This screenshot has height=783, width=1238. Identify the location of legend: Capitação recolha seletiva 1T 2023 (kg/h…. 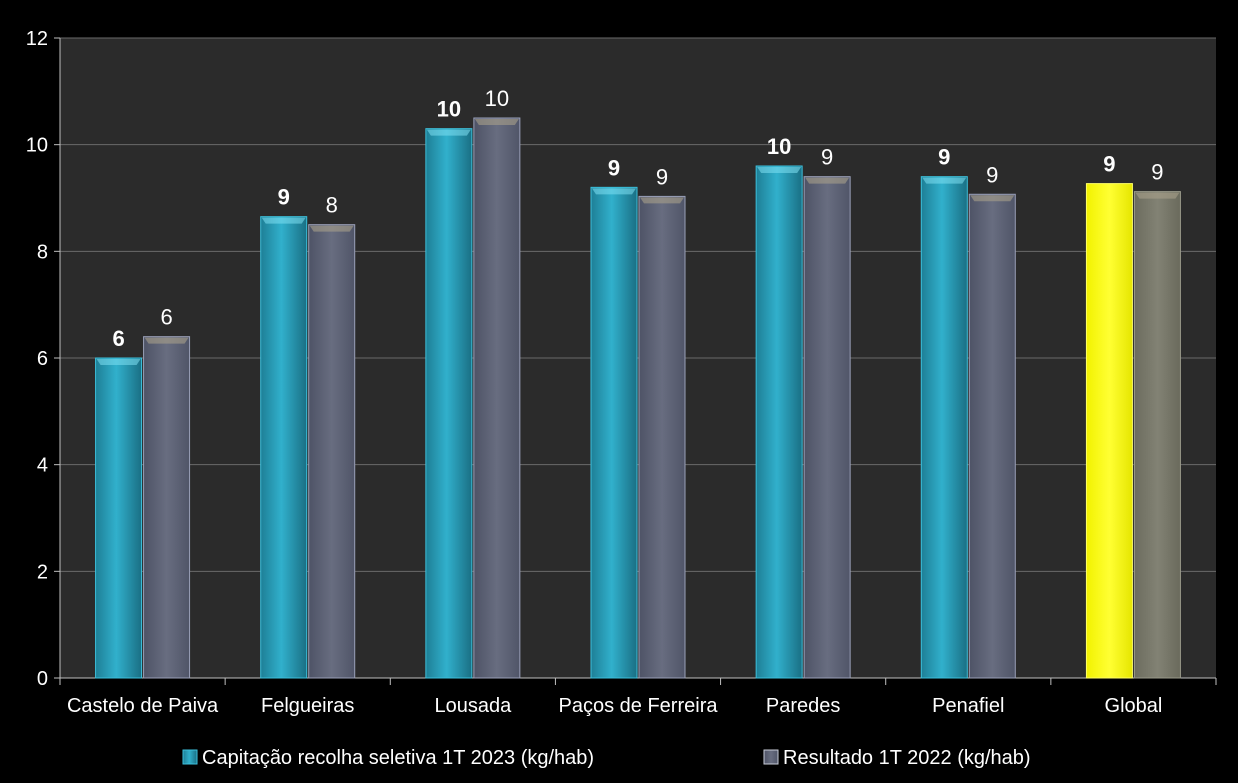
(606, 758).